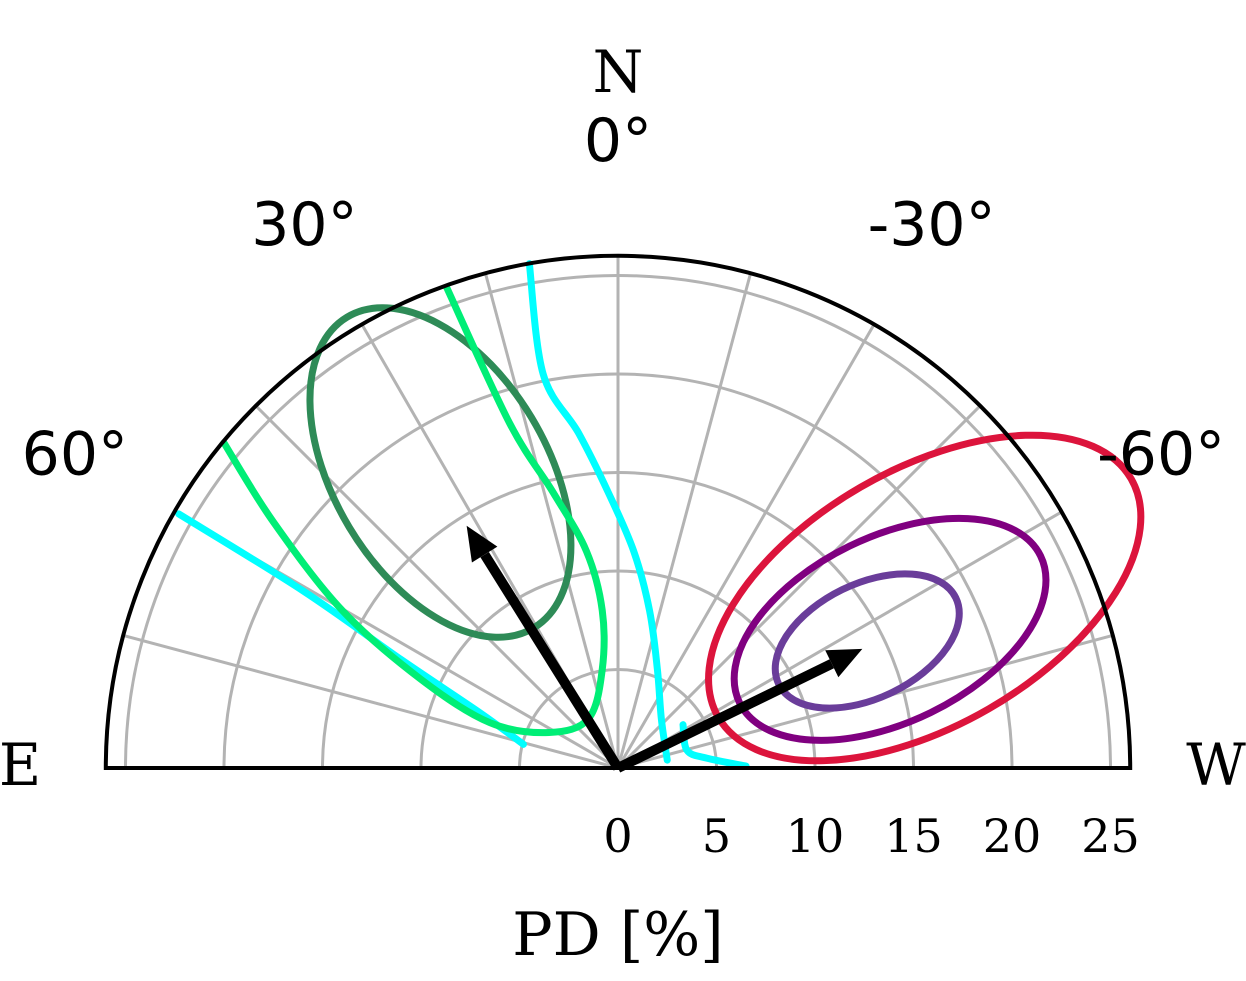  Describe the element at coordinates (20, 765) in the screenshot. I see `east-label: E` at that location.